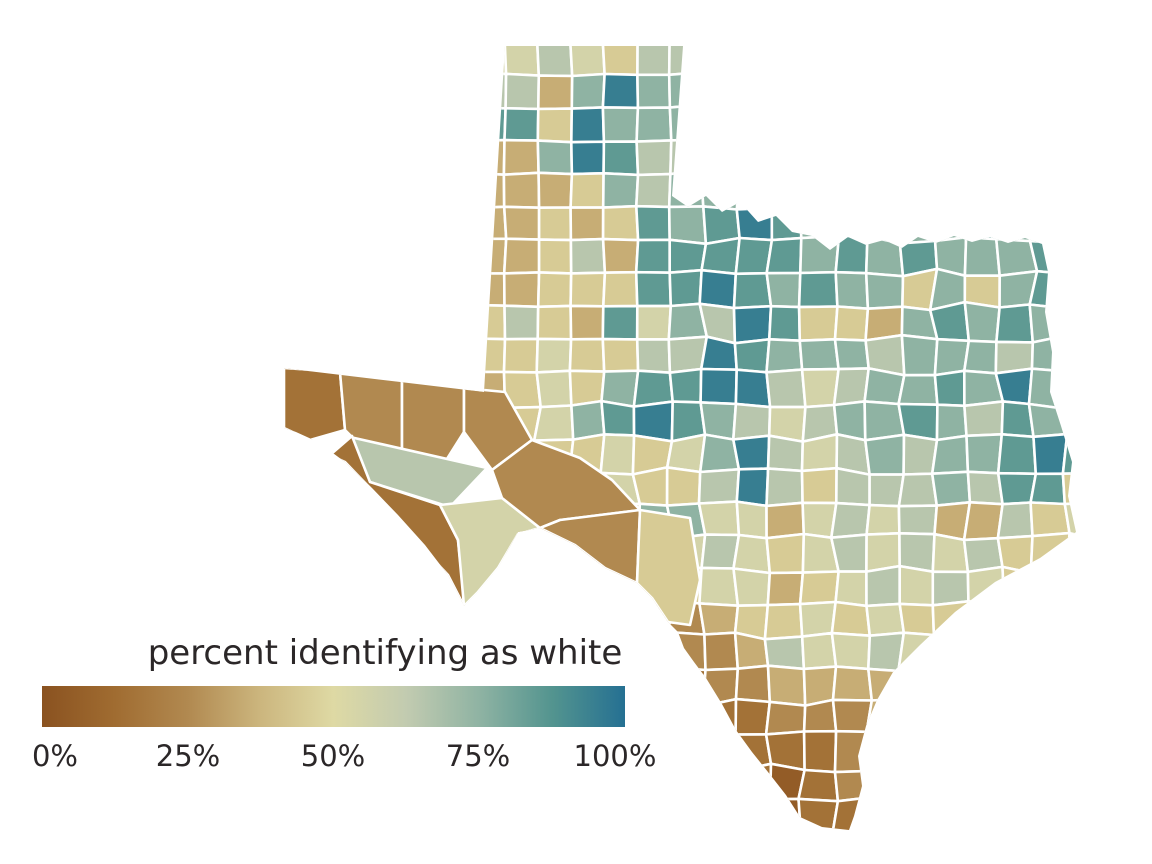 Image resolution: width=1152 pixels, height=864 pixels. What do you see at coordinates (333, 756) in the screenshot?
I see `legend-tick-50: 50%` at bounding box center [333, 756].